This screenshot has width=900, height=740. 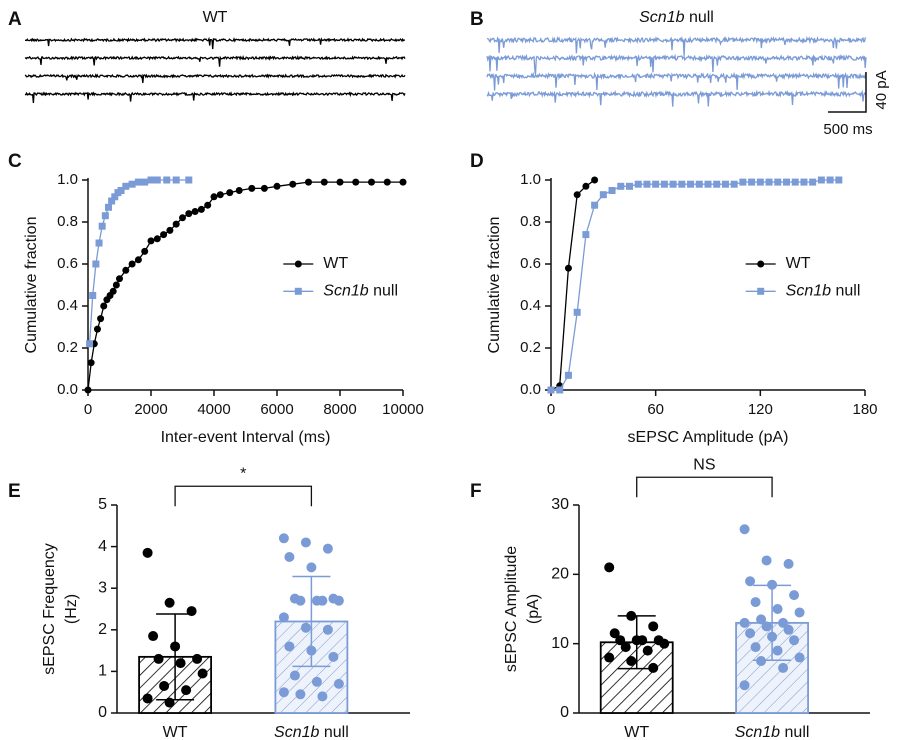 I want to click on significance-label: *, so click(x=243, y=473).